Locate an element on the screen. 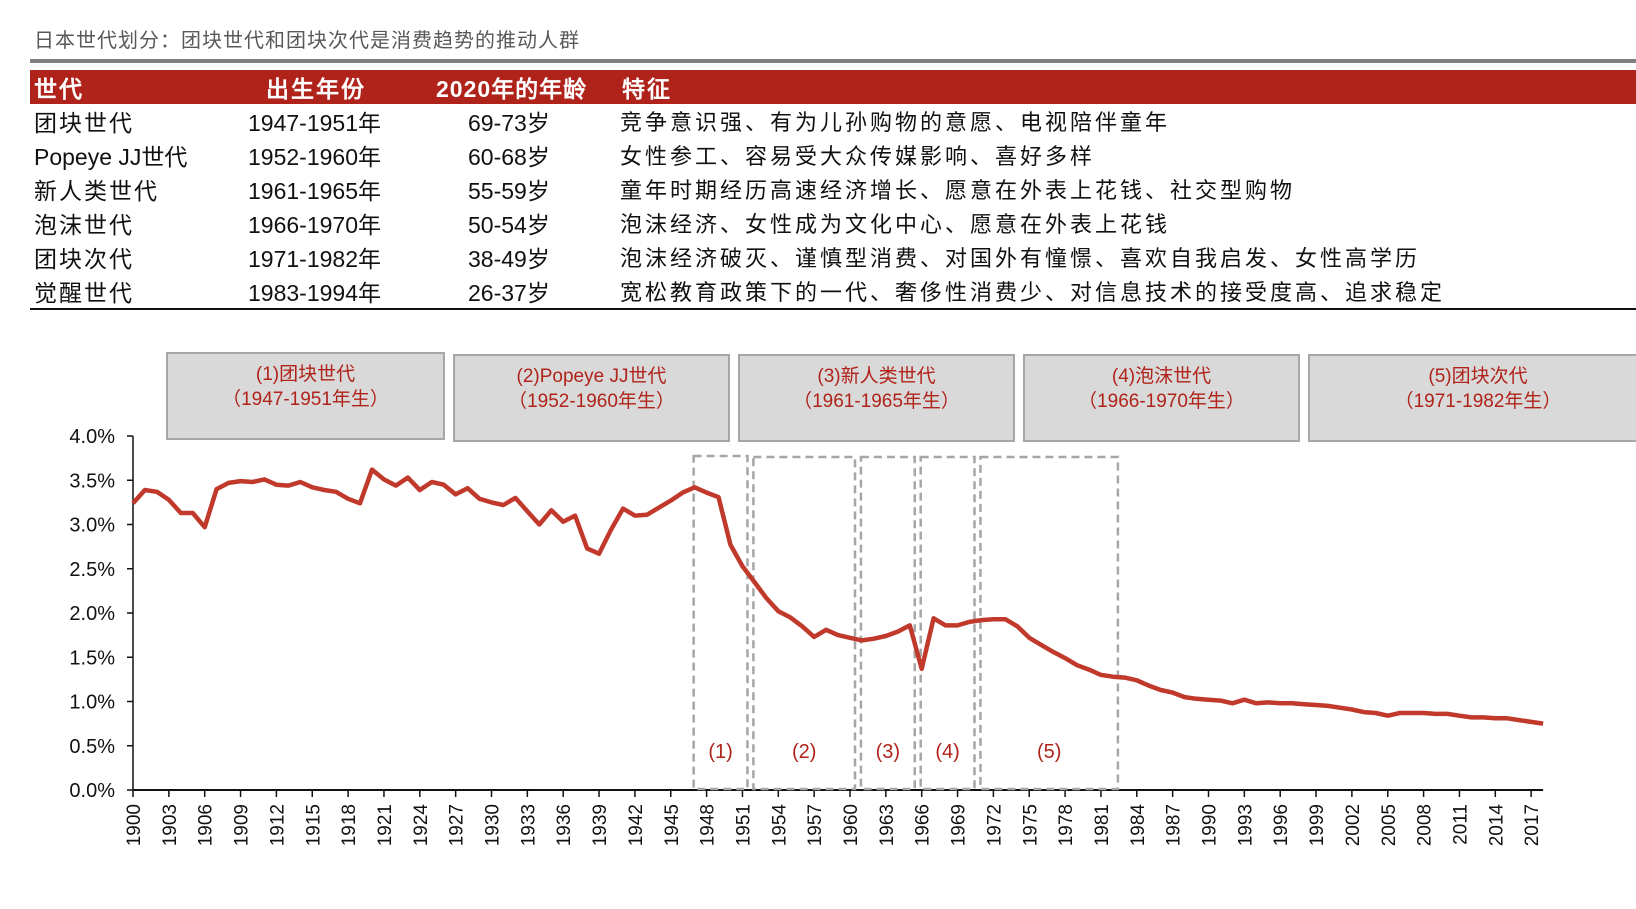  y-tick-label: 3.0% is located at coordinates (92, 526).